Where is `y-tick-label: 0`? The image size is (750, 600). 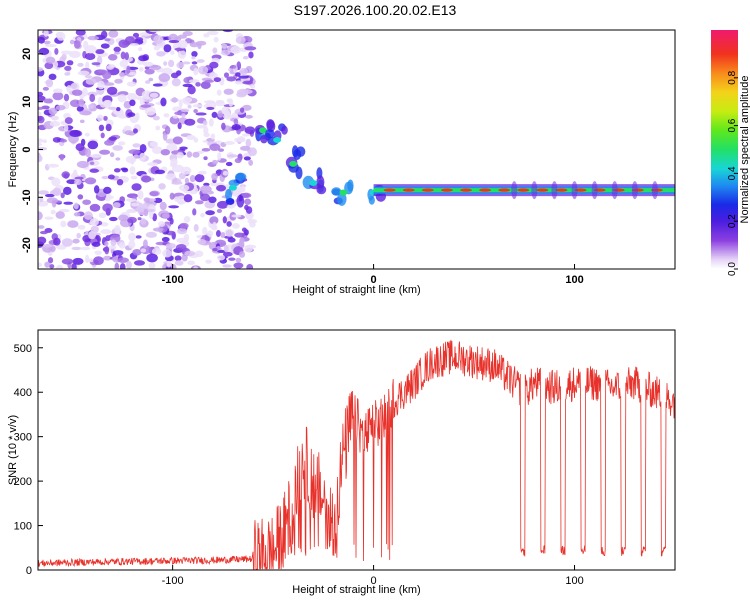
y-tick-label: 0 is located at coordinates (29, 571).